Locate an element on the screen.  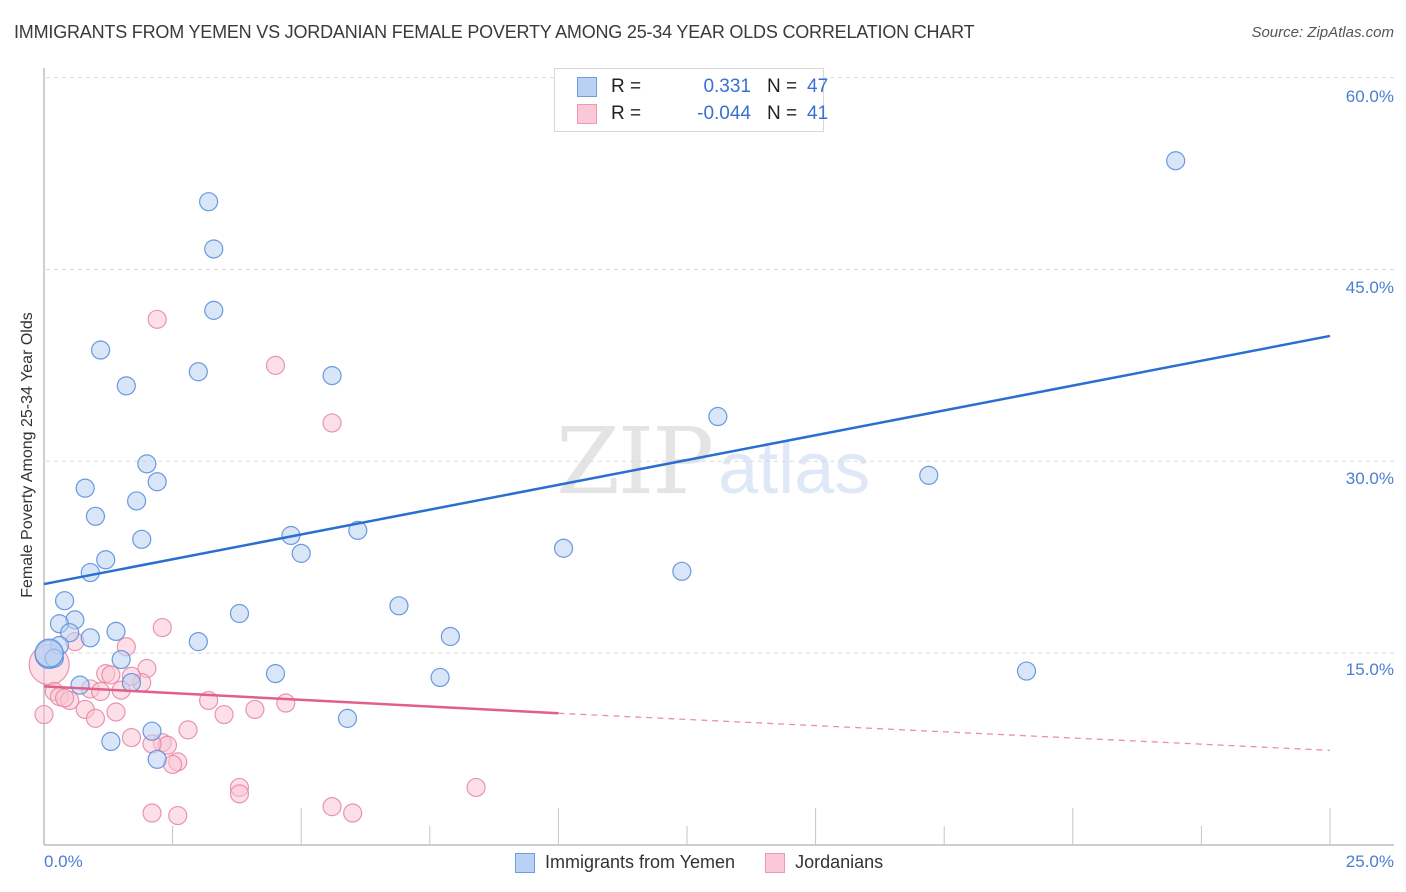
correlation-legend: R = 0.331 N = 47 R = -0.044 N = 41 is located at coordinates (691, 100).